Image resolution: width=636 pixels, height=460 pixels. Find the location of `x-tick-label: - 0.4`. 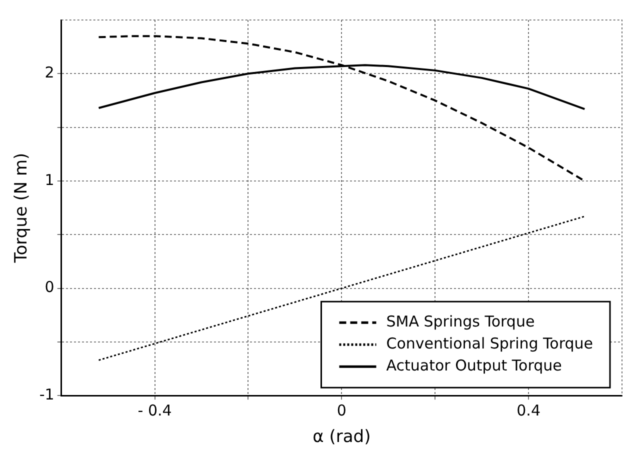

x-tick-label: - 0.4 is located at coordinates (155, 410).